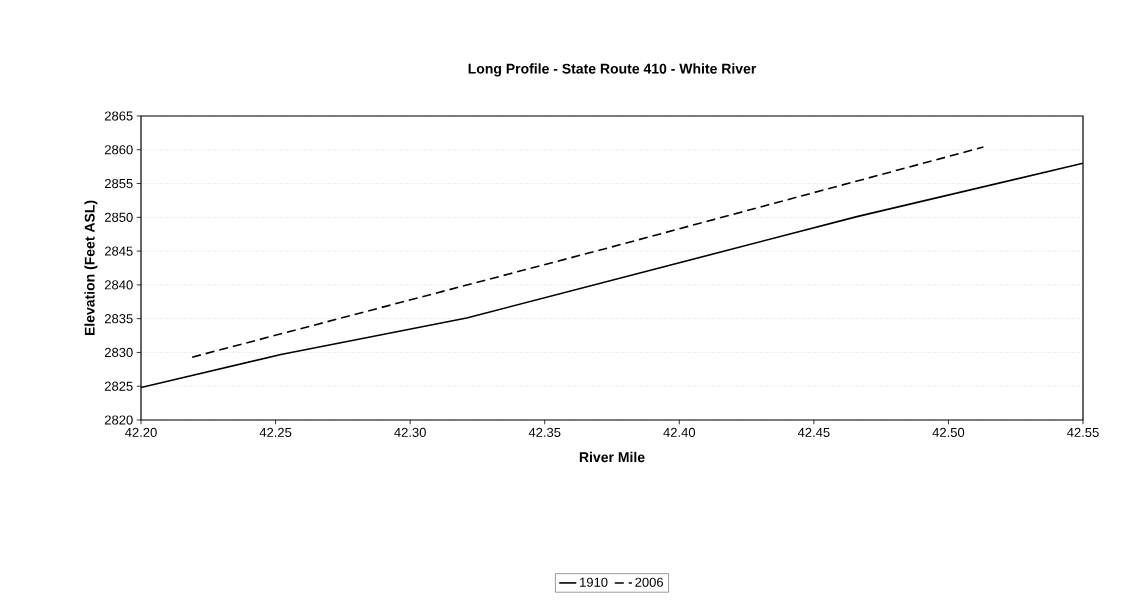 The image size is (1126, 612). What do you see at coordinates (649, 582) in the screenshot?
I see `legend-label: 2006` at bounding box center [649, 582].